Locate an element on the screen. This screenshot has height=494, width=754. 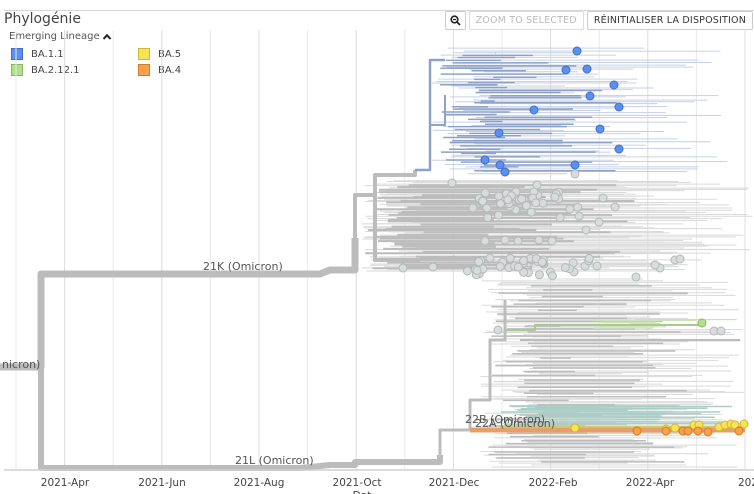
legend-label: BA.5 is located at coordinates (170, 54).